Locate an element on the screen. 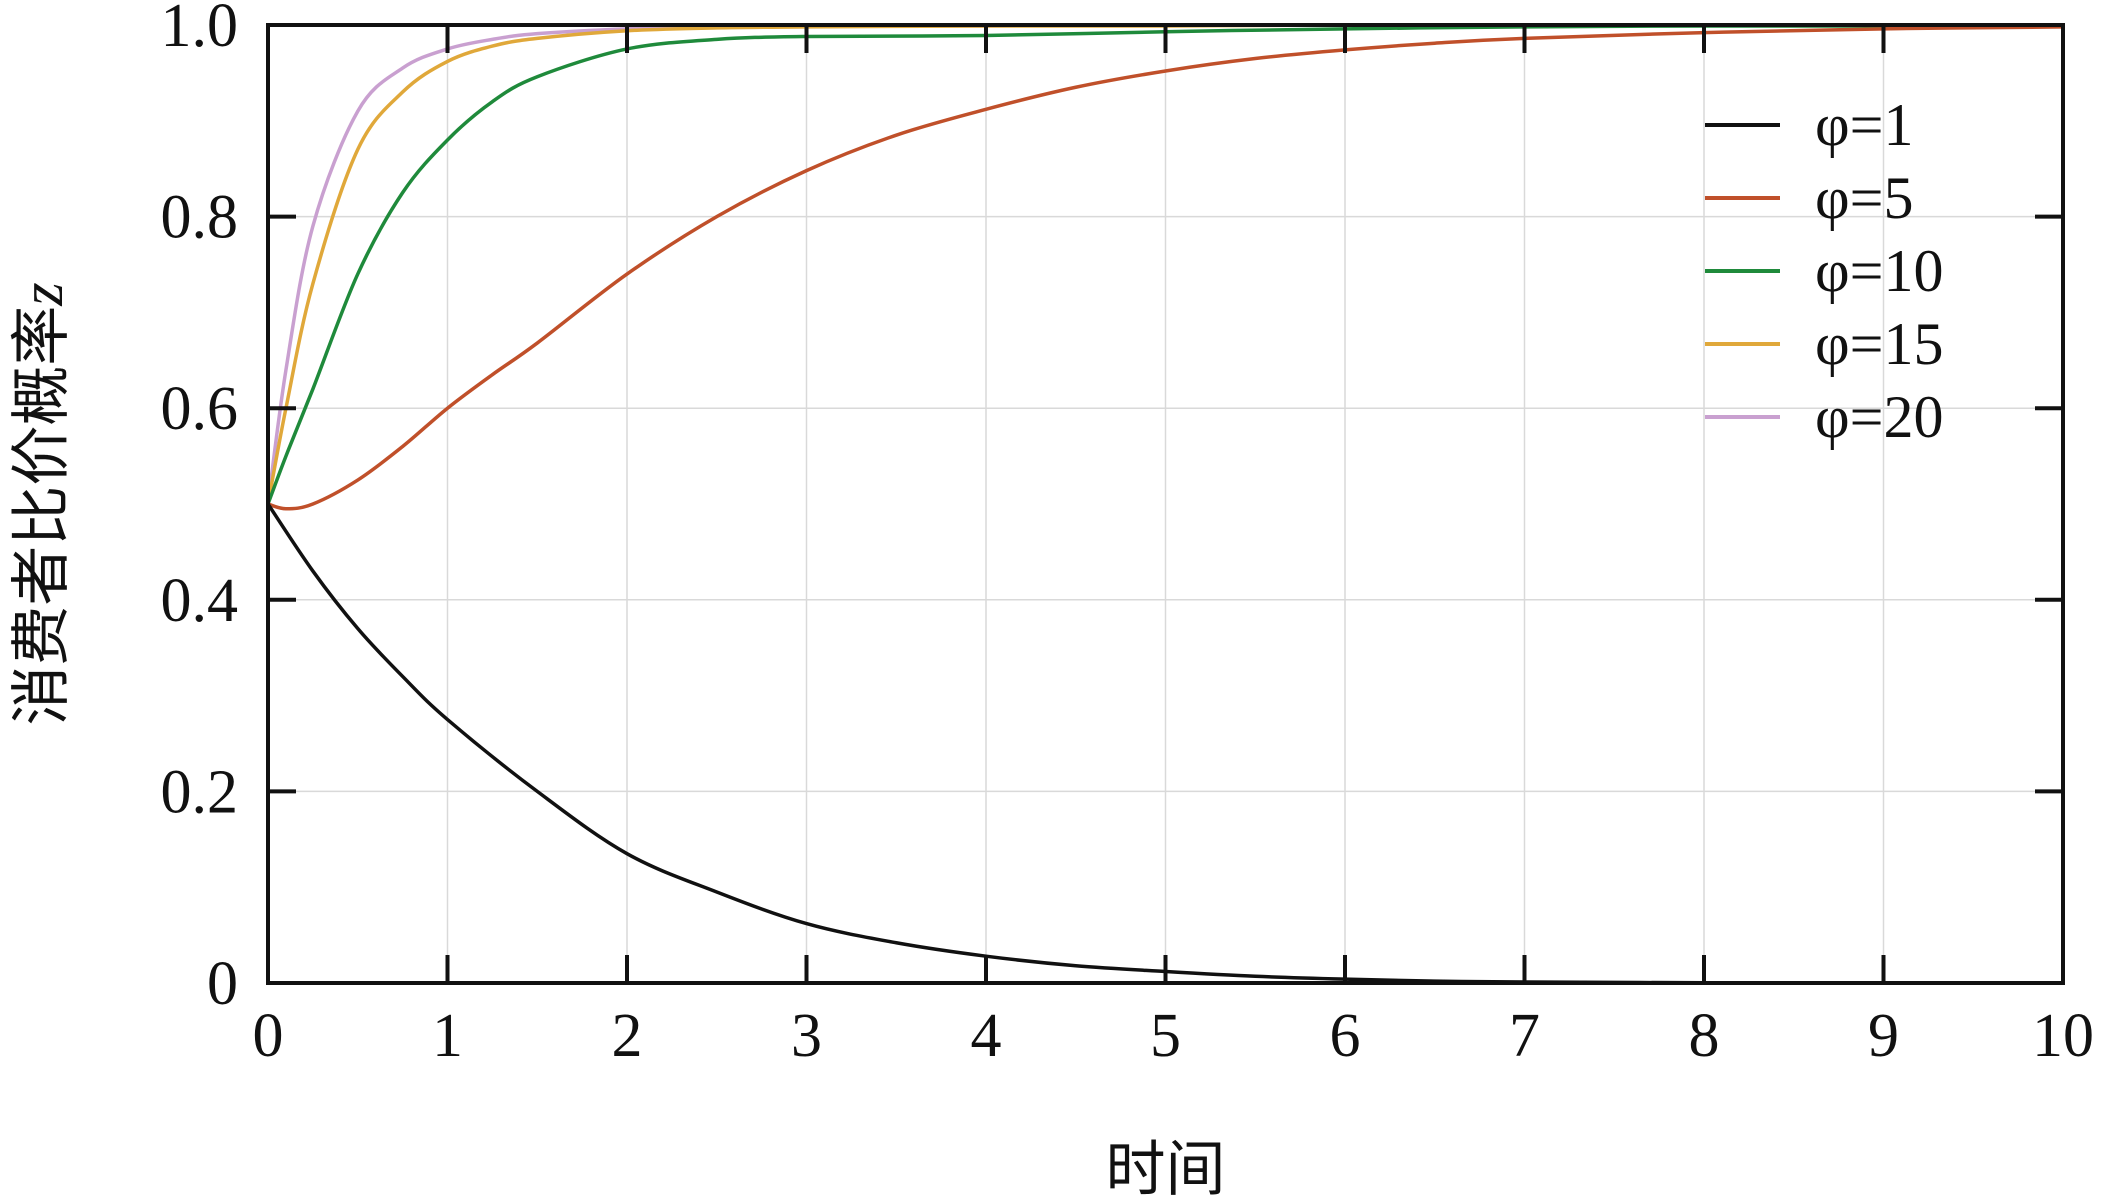 Image resolution: width=2111 pixels, height=1202 pixels. x-tick-label-2: 2 is located at coordinates (627, 1036).